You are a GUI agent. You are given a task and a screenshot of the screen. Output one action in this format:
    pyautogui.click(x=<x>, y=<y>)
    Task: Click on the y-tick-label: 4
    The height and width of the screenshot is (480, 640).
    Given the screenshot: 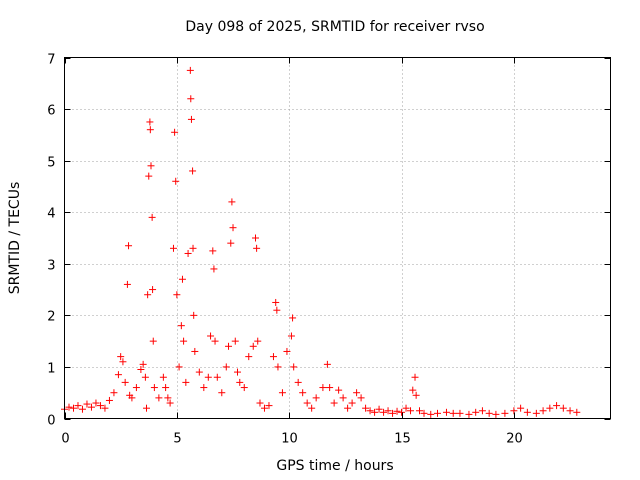 What is the action you would take?
    pyautogui.click(x=51, y=214)
    